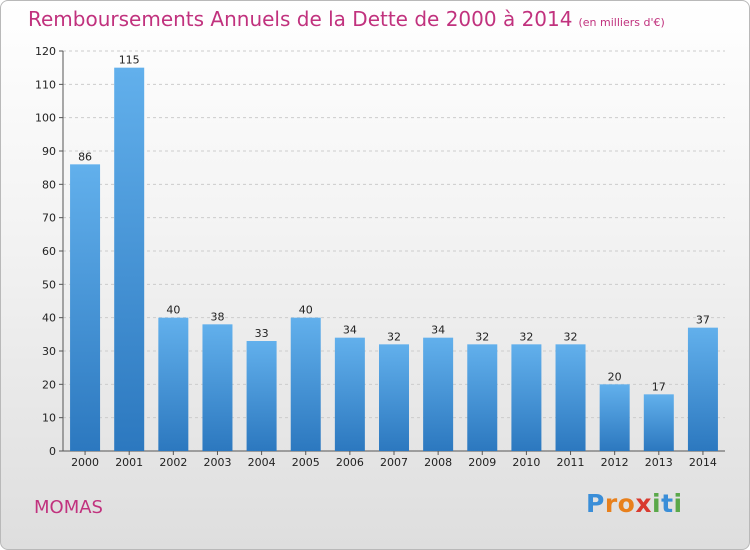 This screenshot has height=550, width=750. What do you see at coordinates (482, 462) in the screenshot?
I see `x-tick-label: 2009` at bounding box center [482, 462].